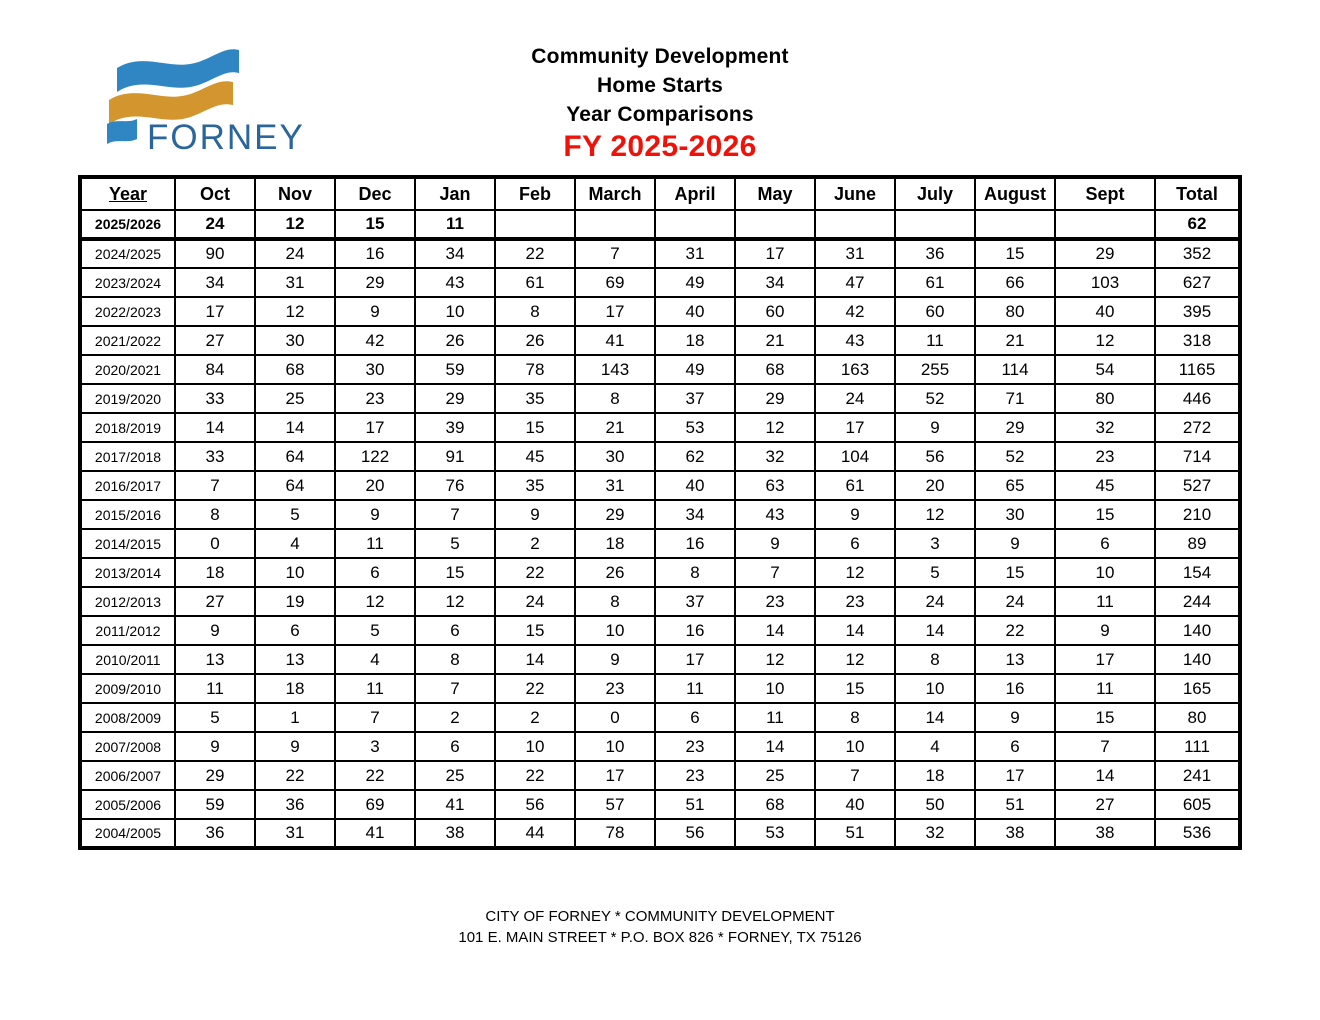 This screenshot has width=1320, height=1020. I want to click on column-header-year: Year, so click(127, 193).